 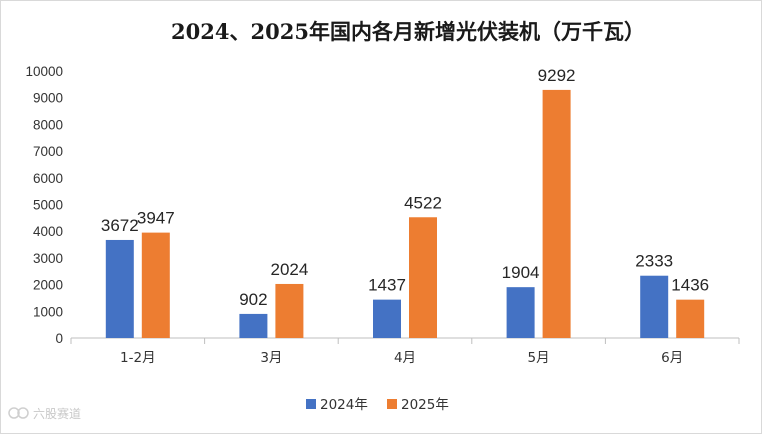 What do you see at coordinates (690, 285) in the screenshot?
I see `data-label: 1436` at bounding box center [690, 285].